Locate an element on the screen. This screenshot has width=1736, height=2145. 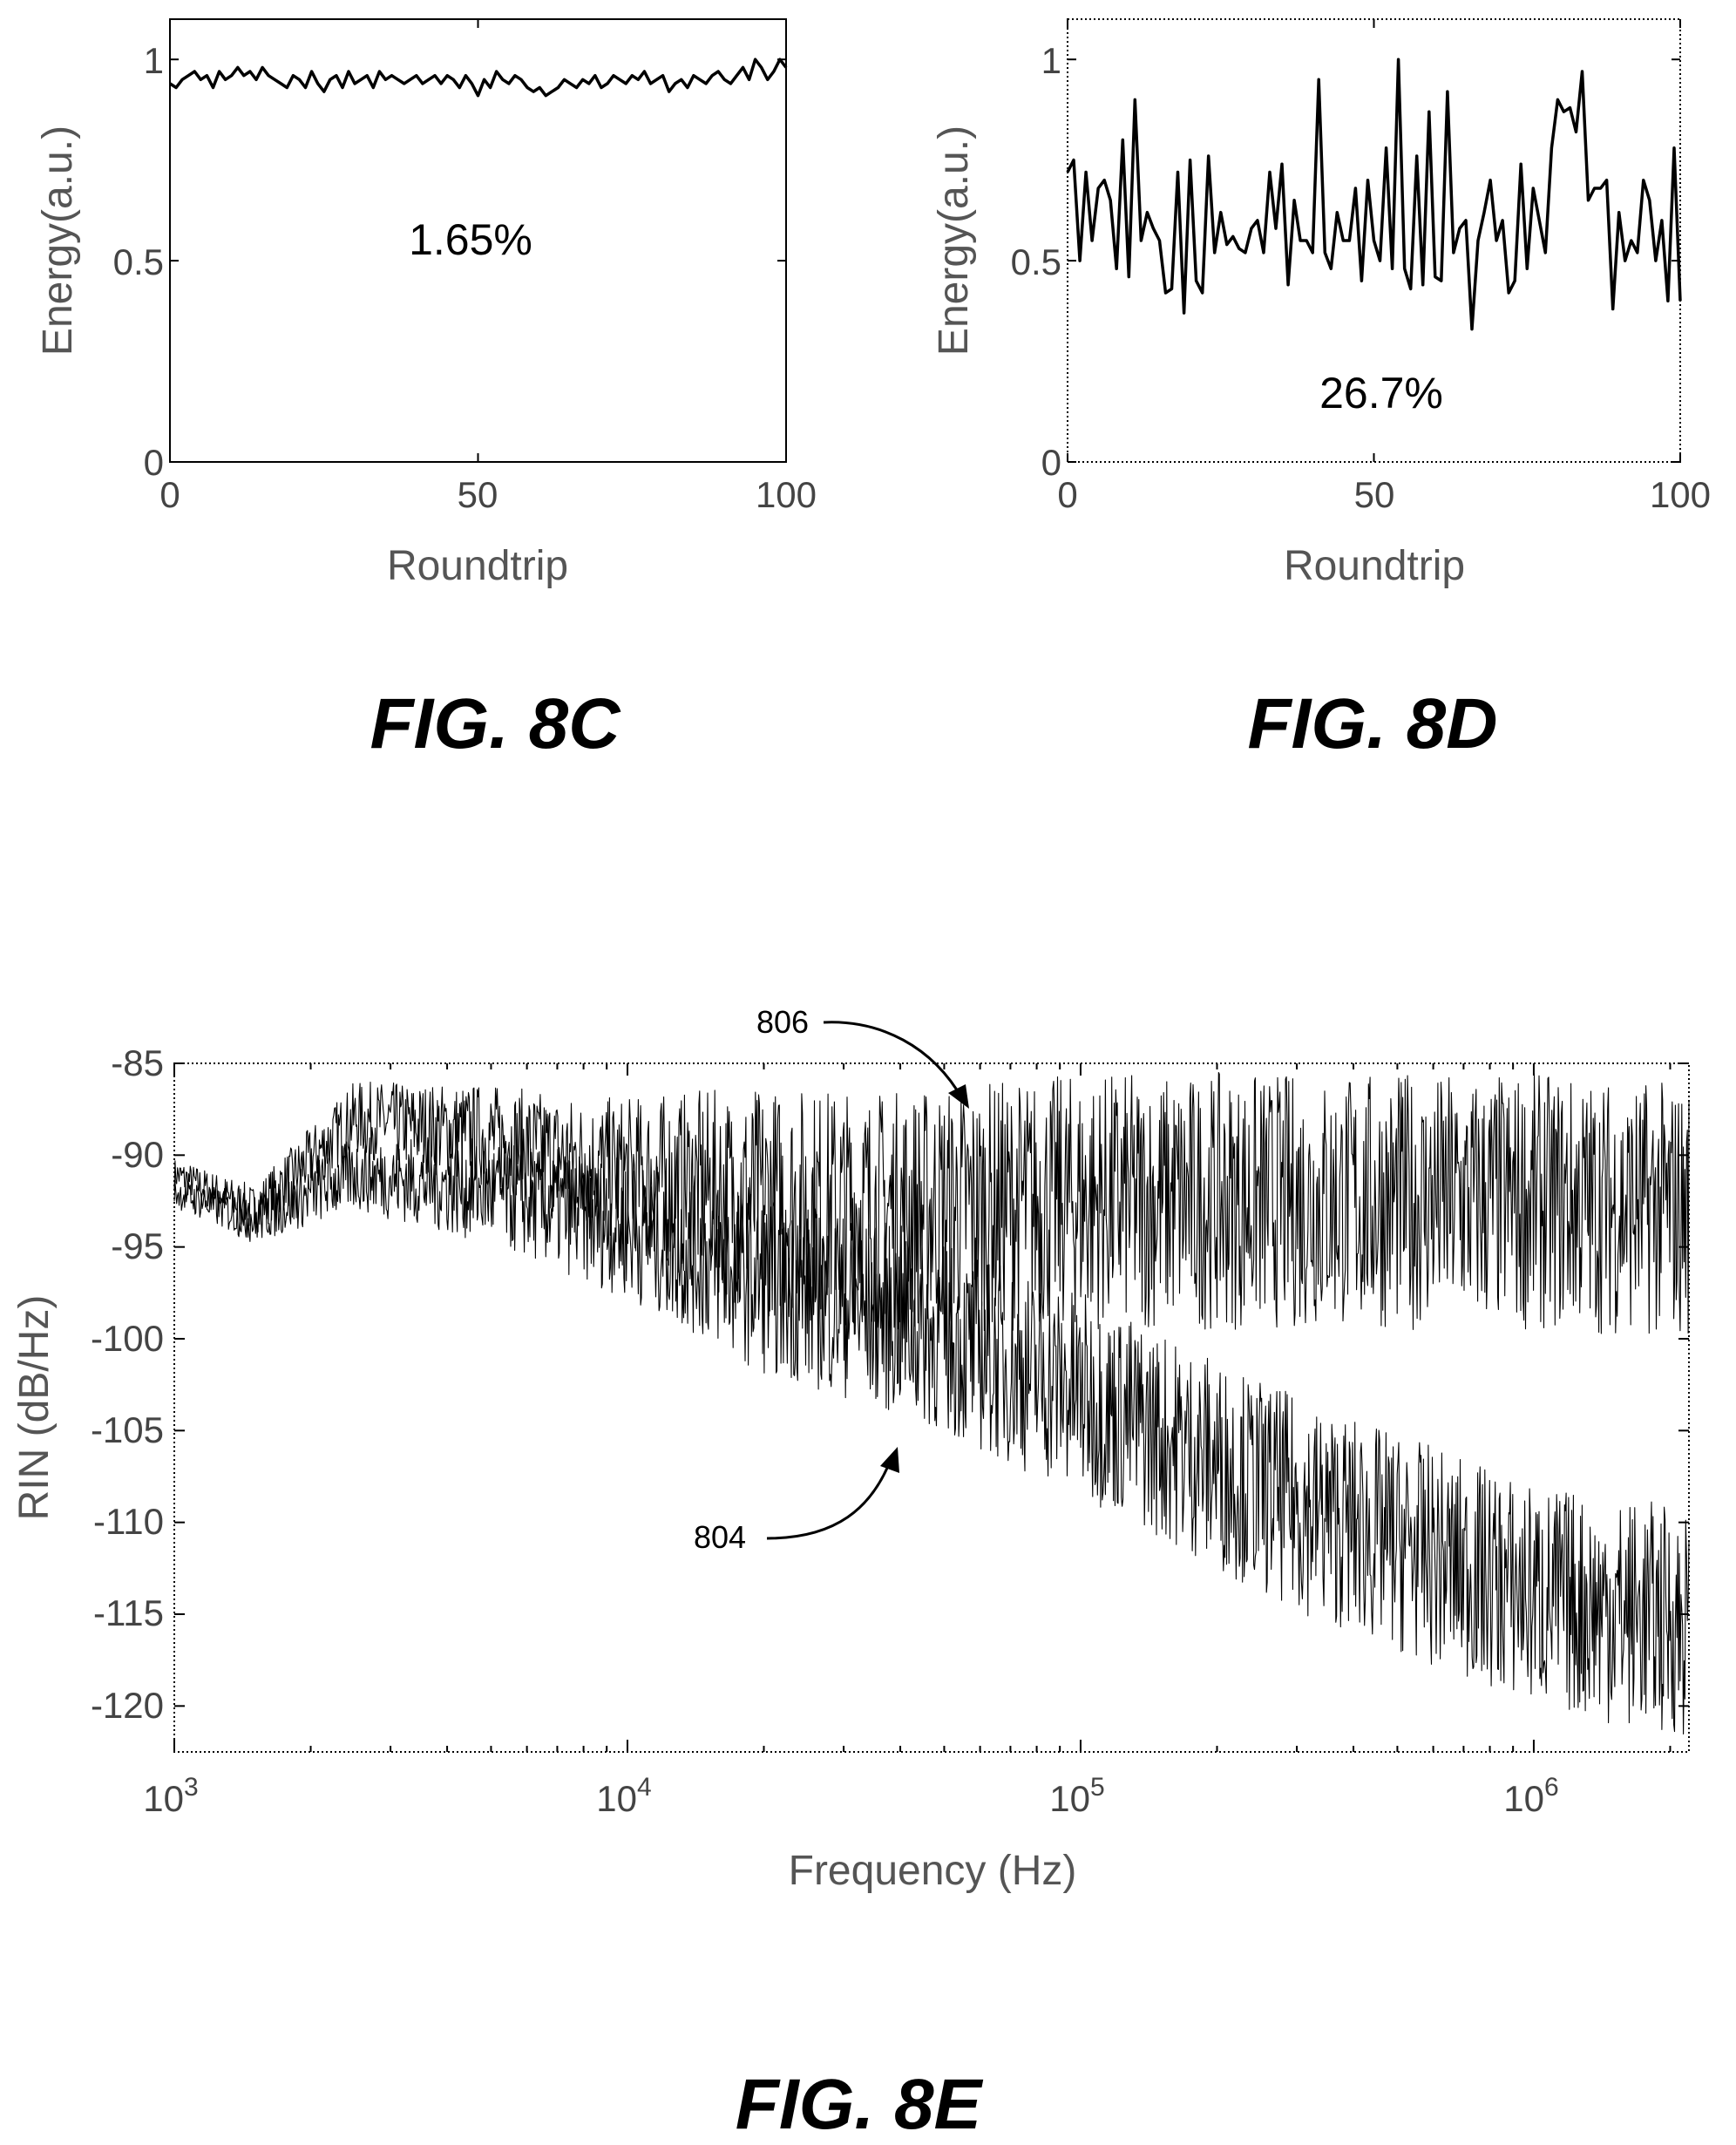
y-axis-label-8d: Energy(a.u.) is located at coordinates (954, 241).